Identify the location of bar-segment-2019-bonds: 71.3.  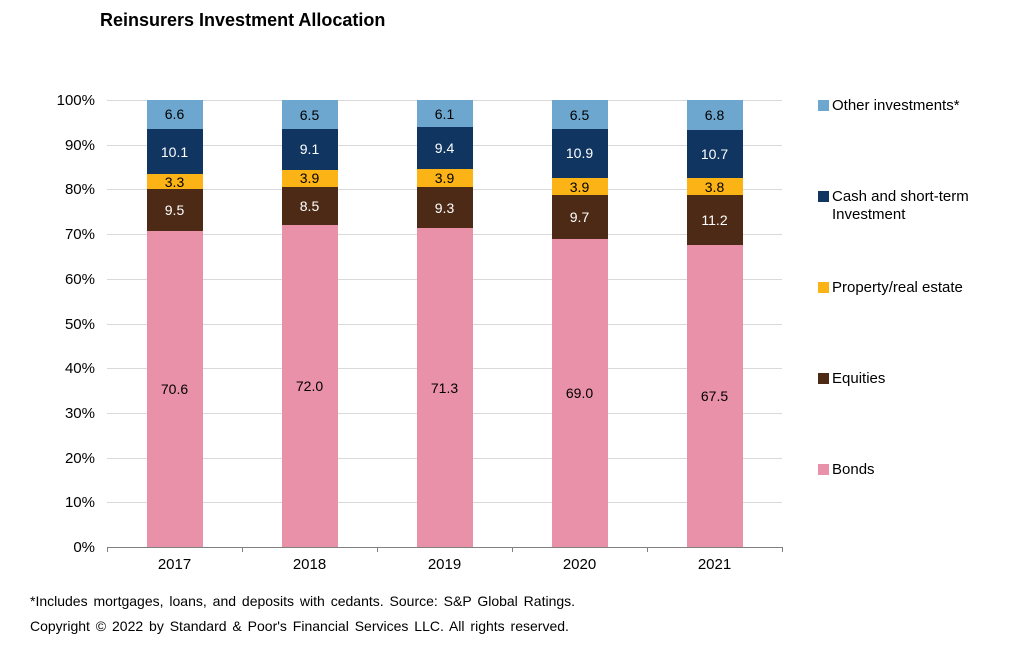
(444, 387).